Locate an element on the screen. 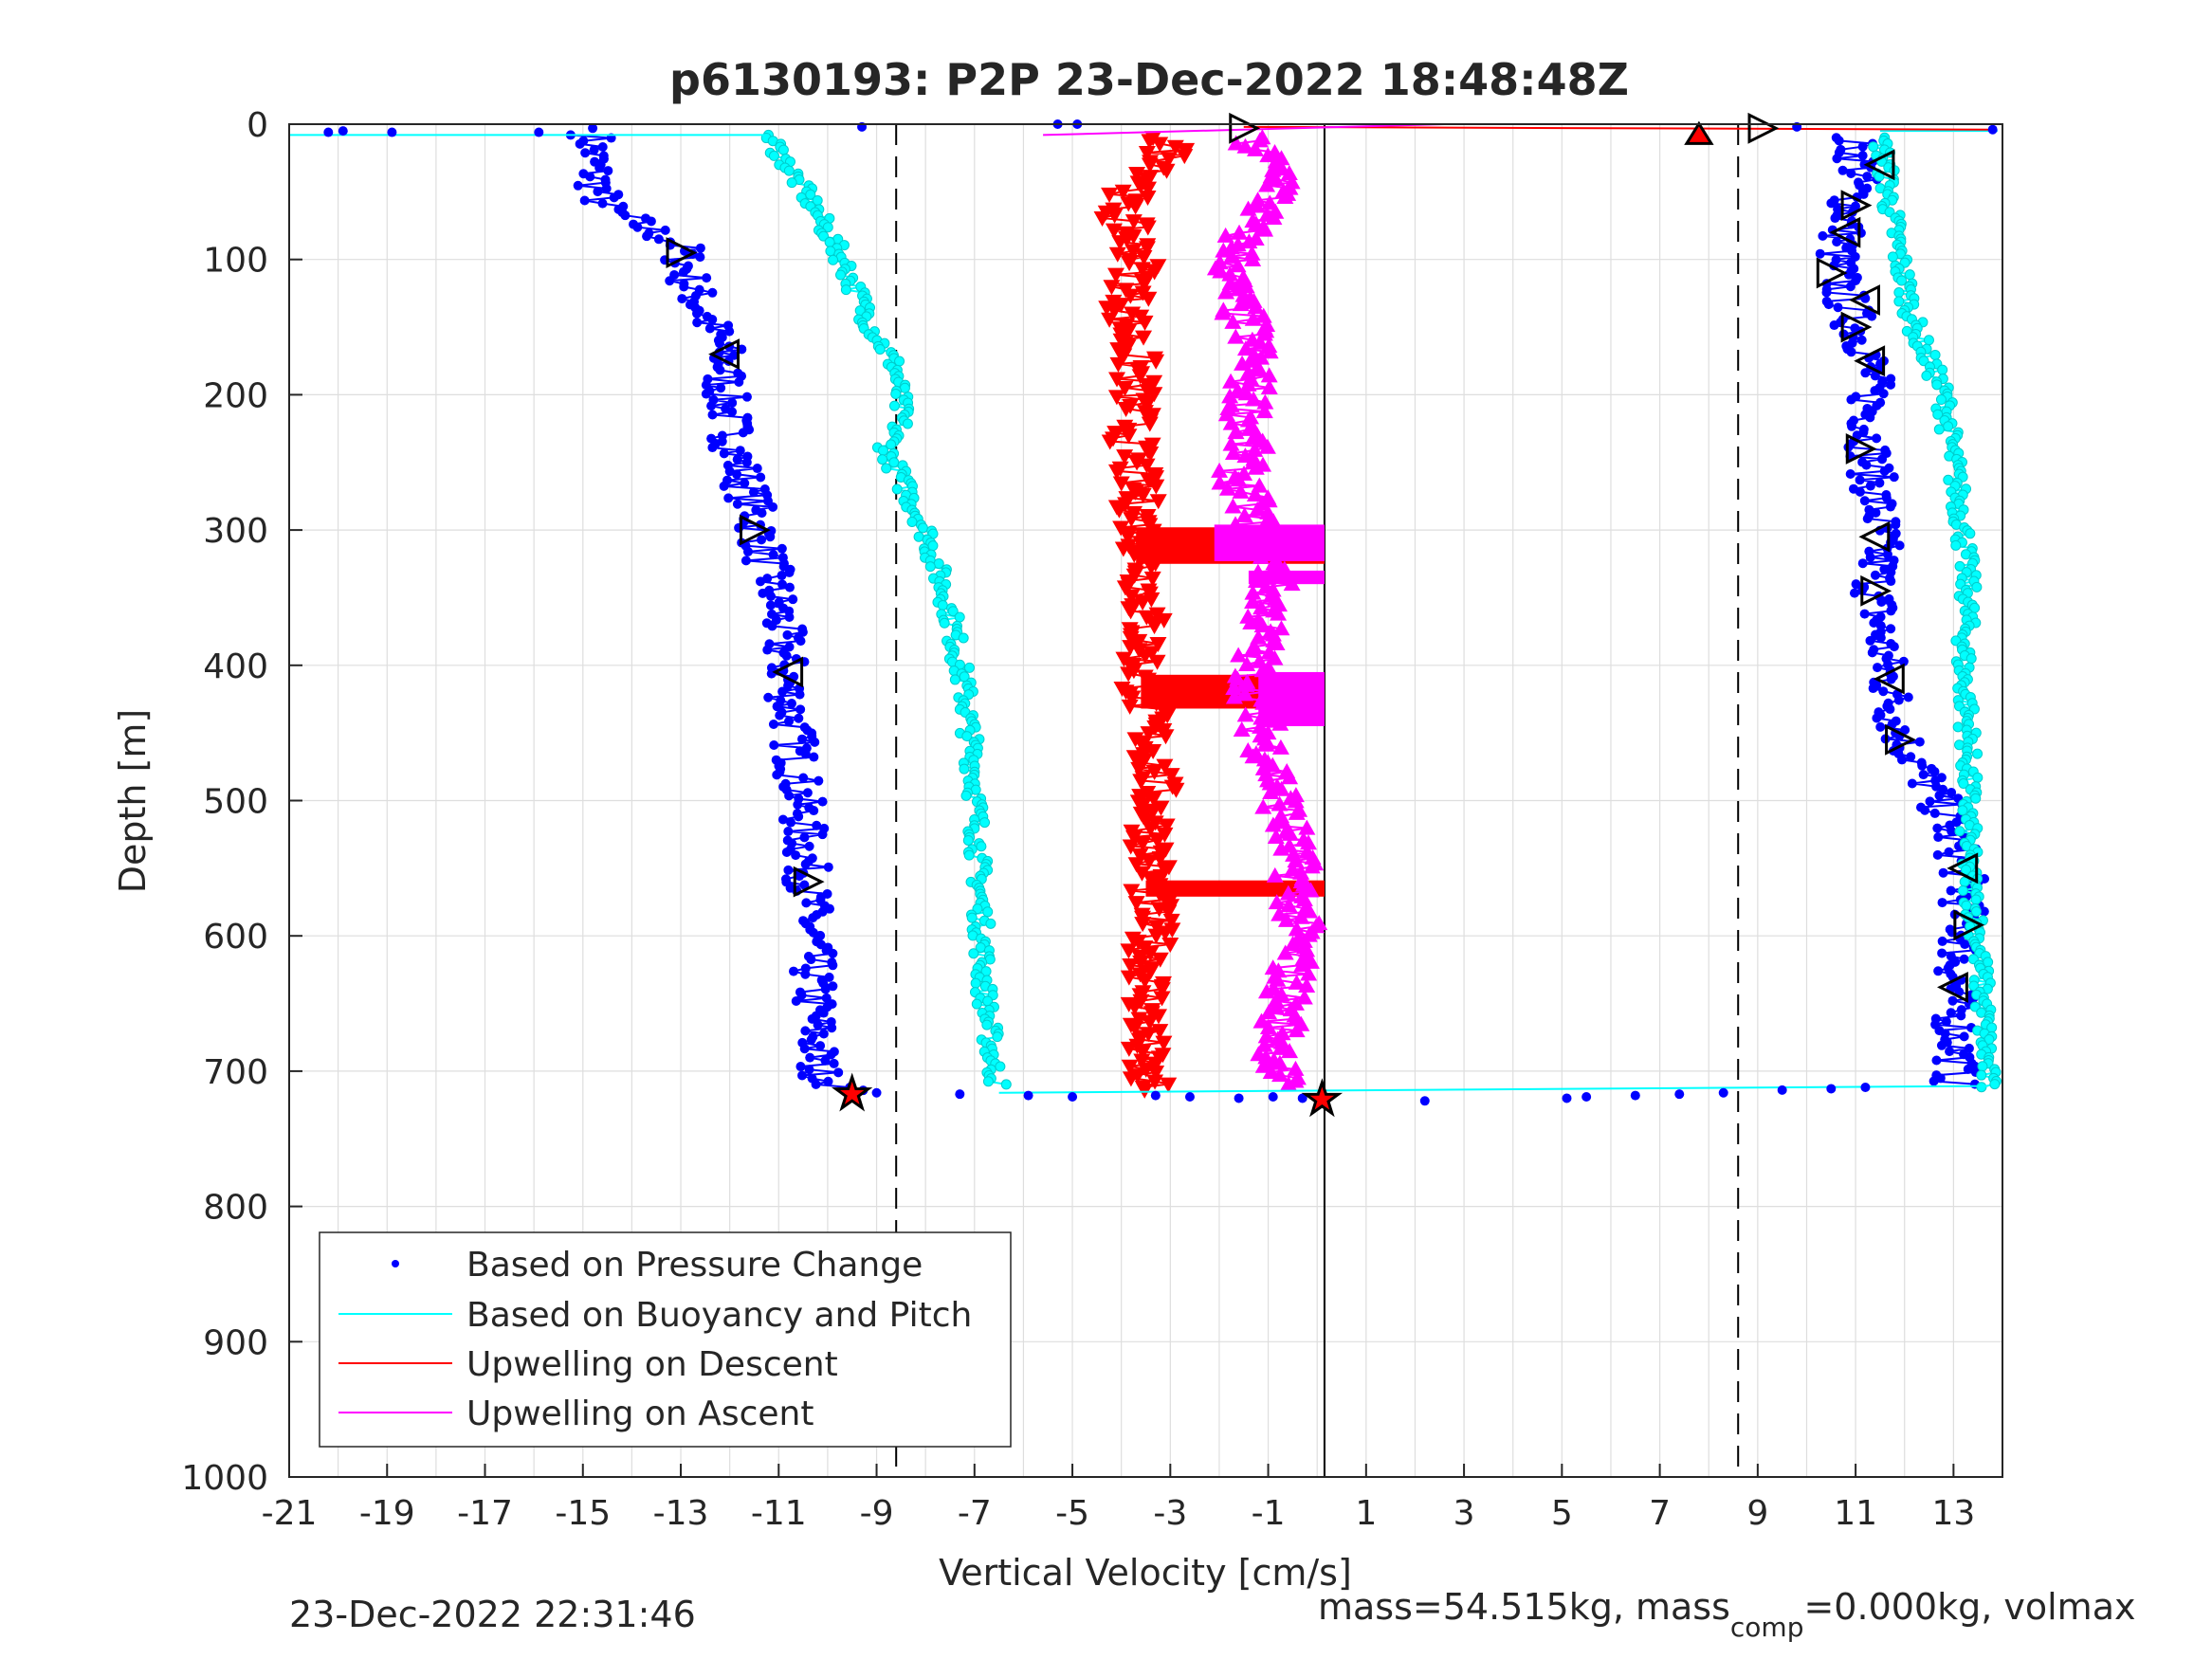 This screenshot has height=1659, width=2212. y-tick-label: 700 is located at coordinates (235, 1072).